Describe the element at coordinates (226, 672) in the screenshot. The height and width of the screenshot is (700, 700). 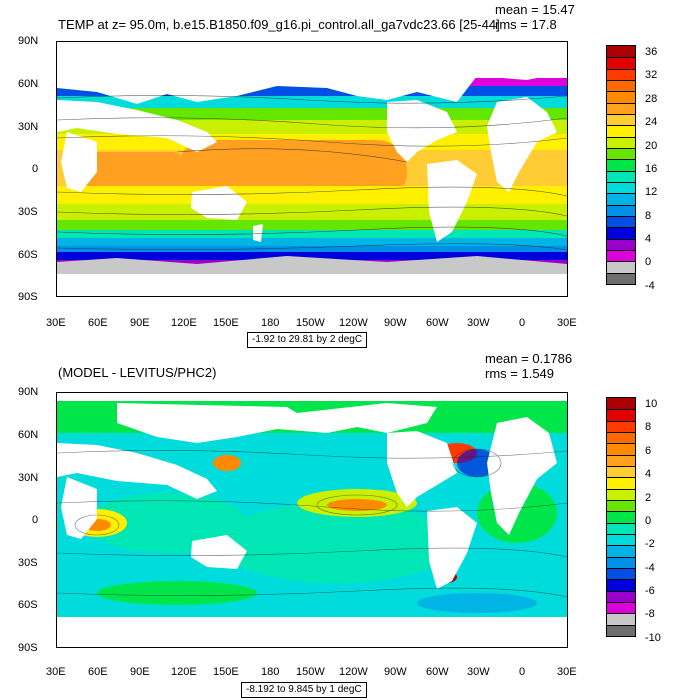
I see `lon-label: 150E` at that location.